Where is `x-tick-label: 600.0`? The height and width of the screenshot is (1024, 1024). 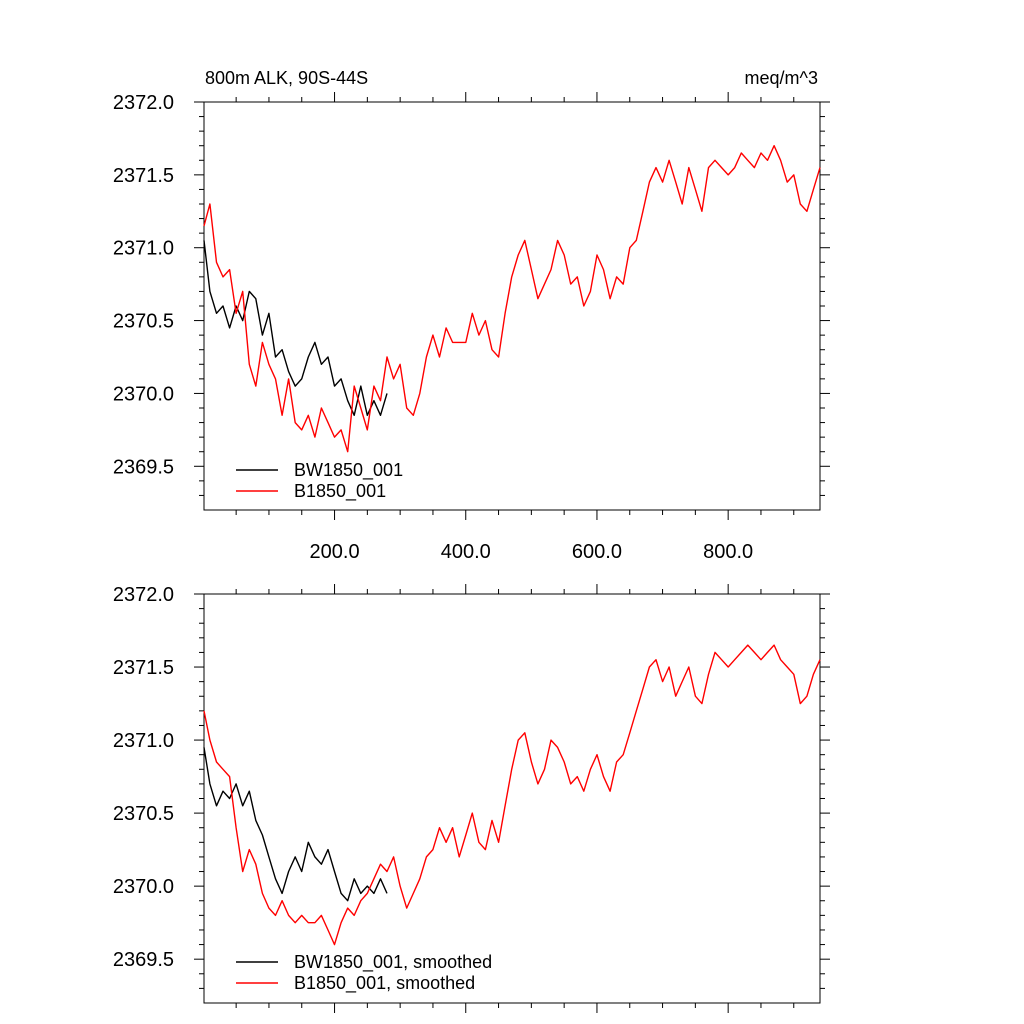
x-tick-label: 600.0 is located at coordinates (597, 552).